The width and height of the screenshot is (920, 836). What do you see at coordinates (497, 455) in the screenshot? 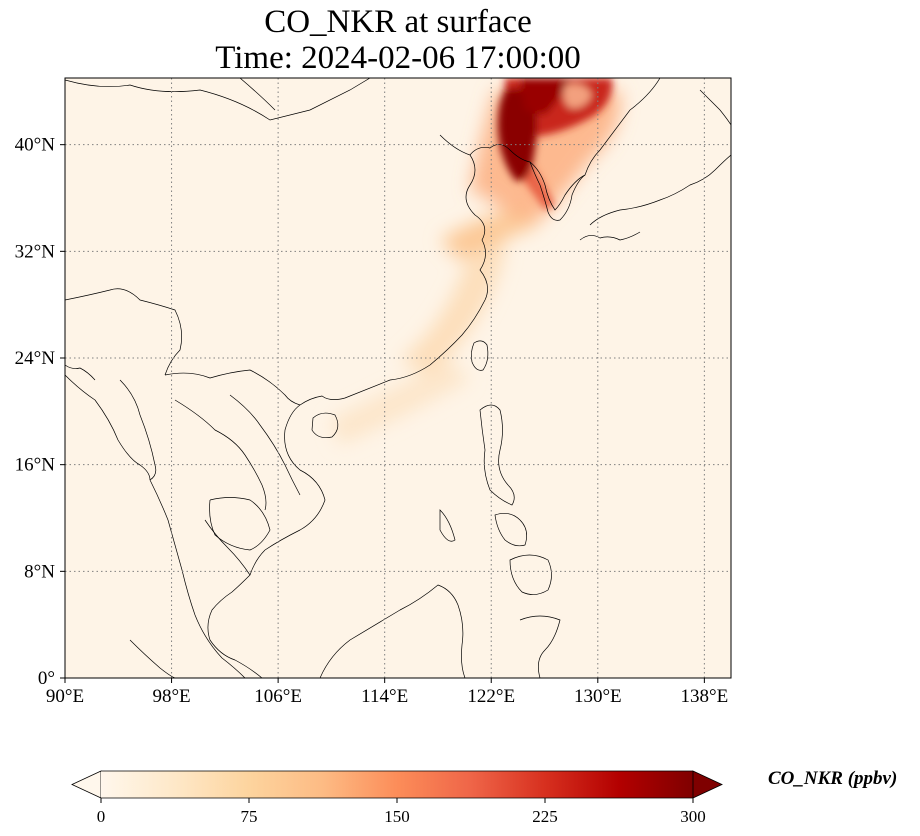
I see `luzon-coastline` at bounding box center [497, 455].